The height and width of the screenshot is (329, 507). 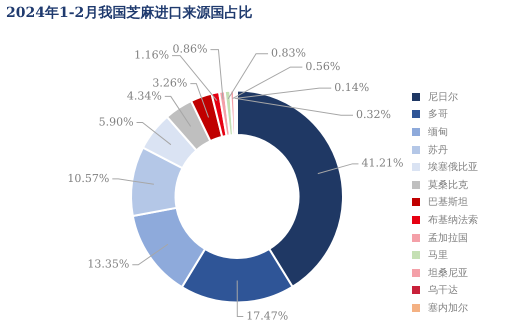 I want to click on data-label: 0.83%, so click(x=288, y=53).